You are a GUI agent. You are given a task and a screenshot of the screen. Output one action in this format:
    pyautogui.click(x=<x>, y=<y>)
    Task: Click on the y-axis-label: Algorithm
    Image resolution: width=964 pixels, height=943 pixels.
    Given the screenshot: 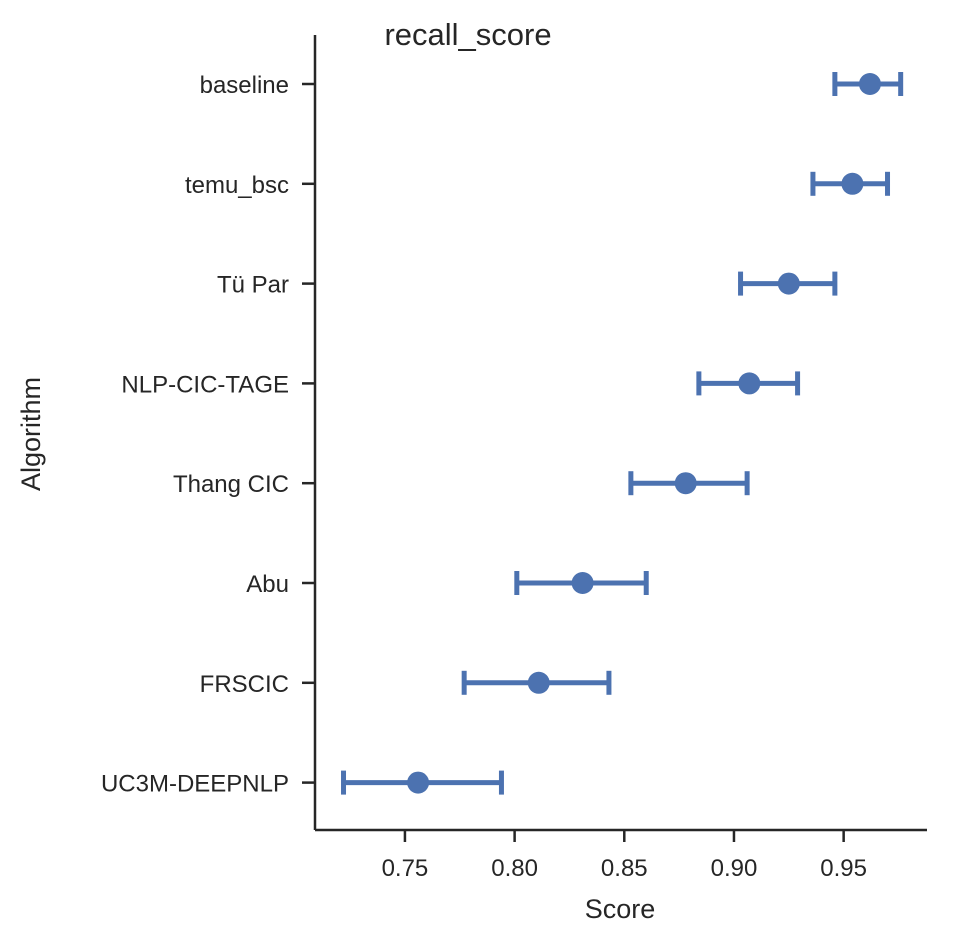 What is the action you would take?
    pyautogui.click(x=31, y=434)
    